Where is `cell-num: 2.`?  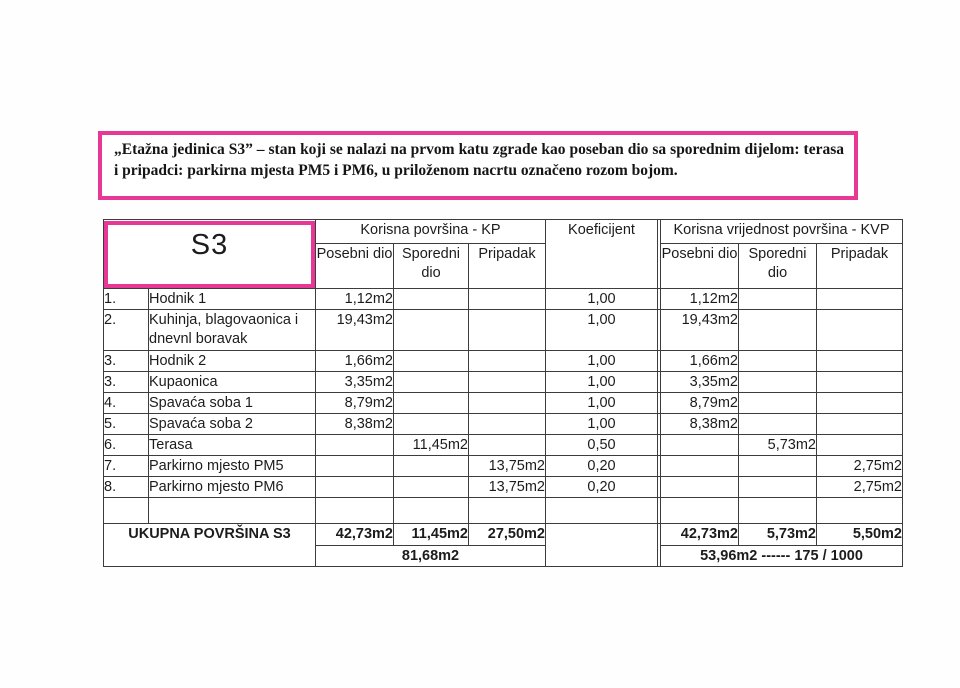 cell-num: 2. is located at coordinates (126, 330).